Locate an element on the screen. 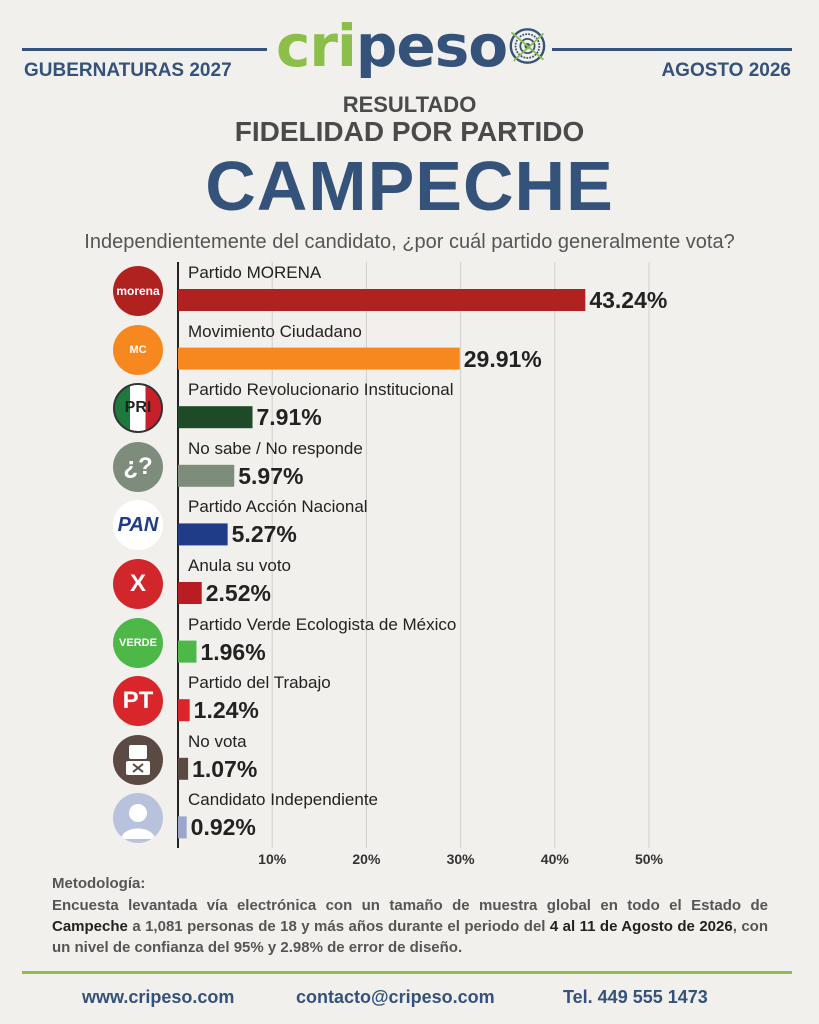 The width and height of the screenshot is (819, 1024). value-label: 43.24% is located at coordinates (628, 300).